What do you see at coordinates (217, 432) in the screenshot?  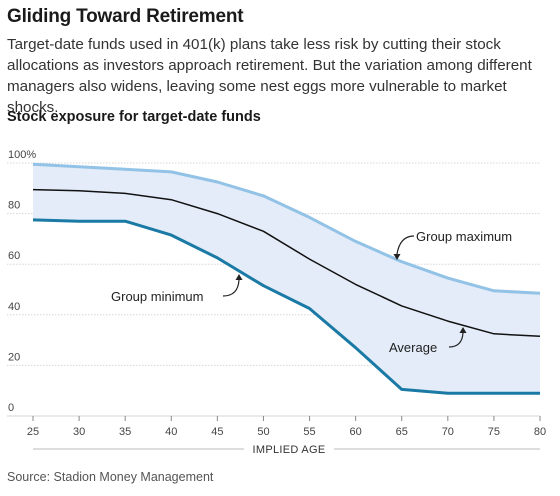 I see `x-tick-label: 45` at bounding box center [217, 432].